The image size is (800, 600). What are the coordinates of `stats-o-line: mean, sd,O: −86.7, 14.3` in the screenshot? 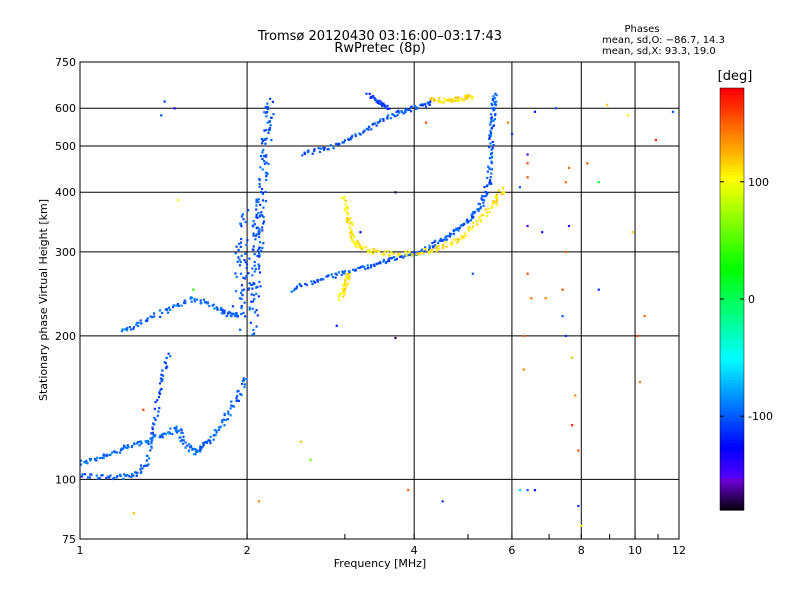 It's located at (663, 40).